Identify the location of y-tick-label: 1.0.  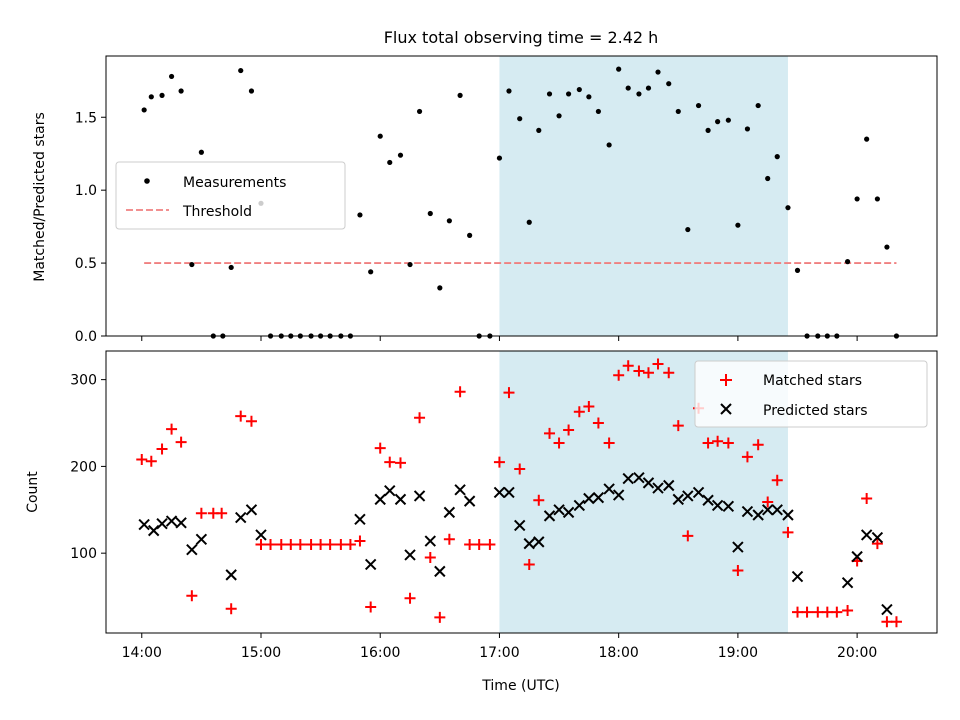
(86, 191).